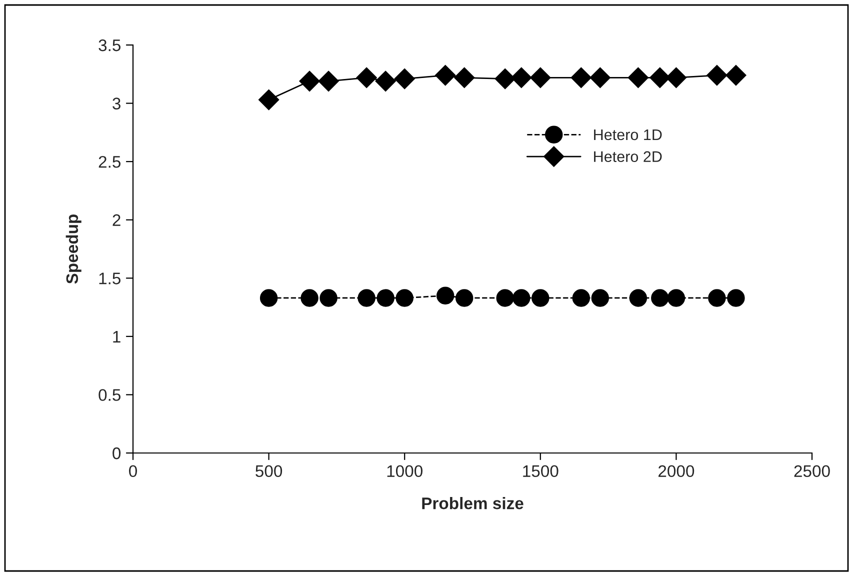  I want to click on x-tick-label: 0, so click(133, 471).